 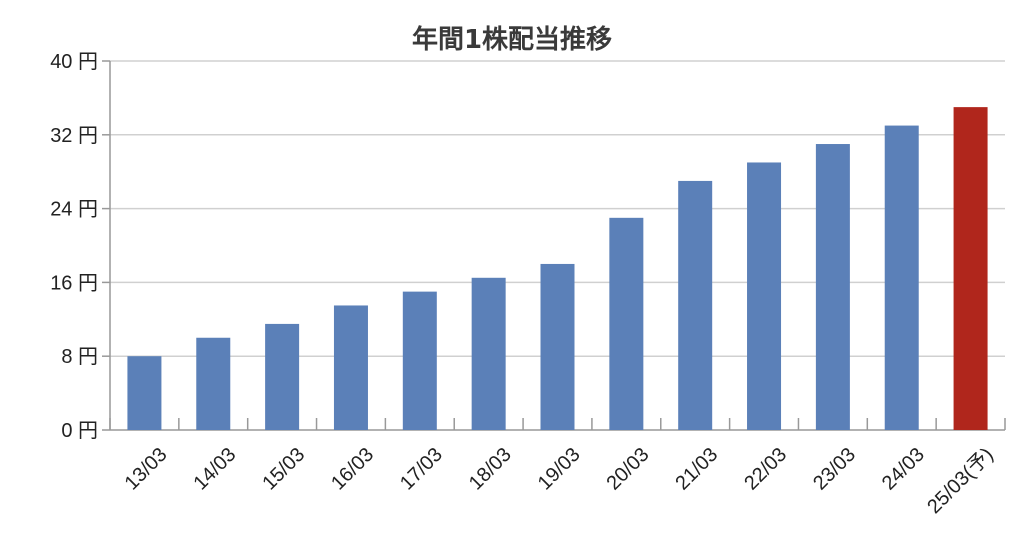 What do you see at coordinates (834, 469) in the screenshot?
I see `x-tick-label: 23/03` at bounding box center [834, 469].